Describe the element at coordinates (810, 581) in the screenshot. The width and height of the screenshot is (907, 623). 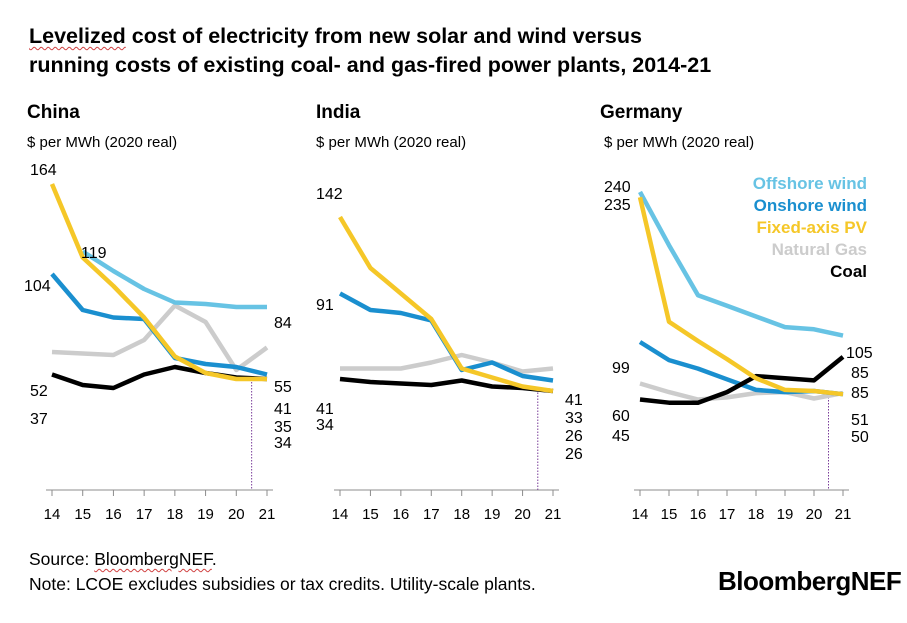
I see `bloombergnef-logo: BloombergNEF` at that location.